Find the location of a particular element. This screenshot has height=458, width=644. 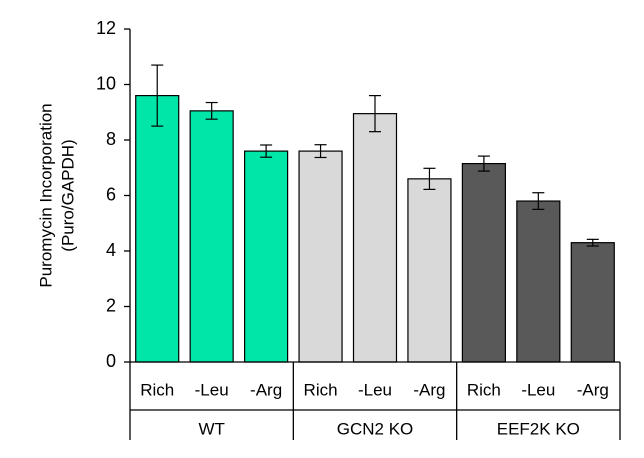

y-tick-label: 2 is located at coordinates (111, 305).